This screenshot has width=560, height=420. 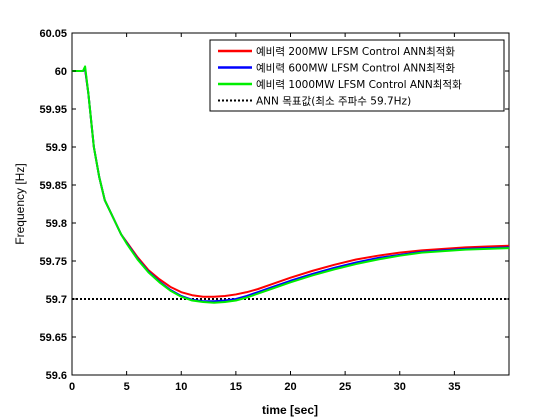 I want to click on legend-box, so click(x=357, y=75).